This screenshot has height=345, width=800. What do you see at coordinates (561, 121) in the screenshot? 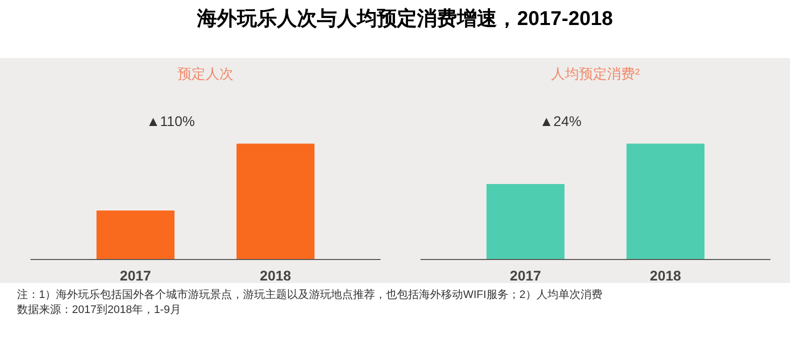
I see `text: ▲24%` at bounding box center [561, 121].